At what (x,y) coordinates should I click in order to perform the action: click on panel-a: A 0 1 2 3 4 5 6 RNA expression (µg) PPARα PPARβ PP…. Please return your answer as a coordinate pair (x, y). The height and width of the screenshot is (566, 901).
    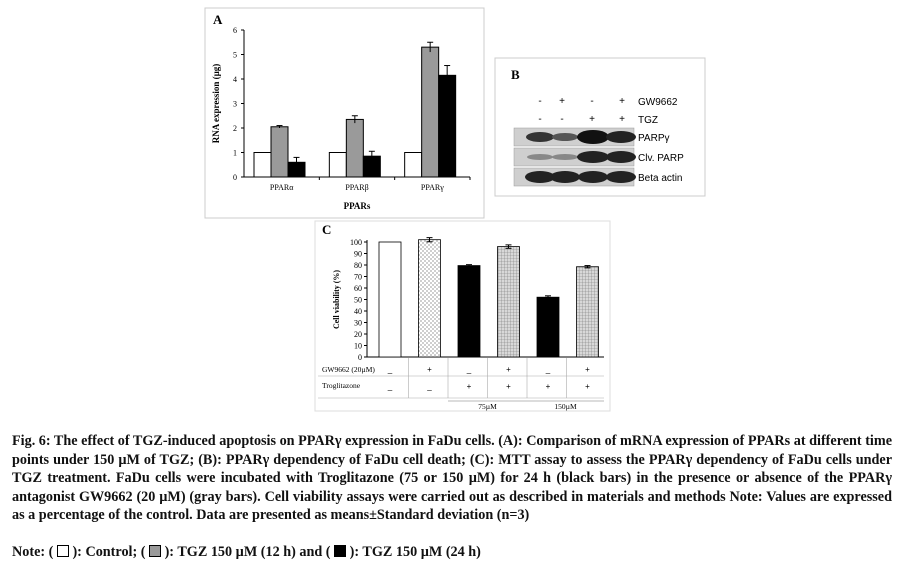
    Looking at the image, I should click on (344, 113).